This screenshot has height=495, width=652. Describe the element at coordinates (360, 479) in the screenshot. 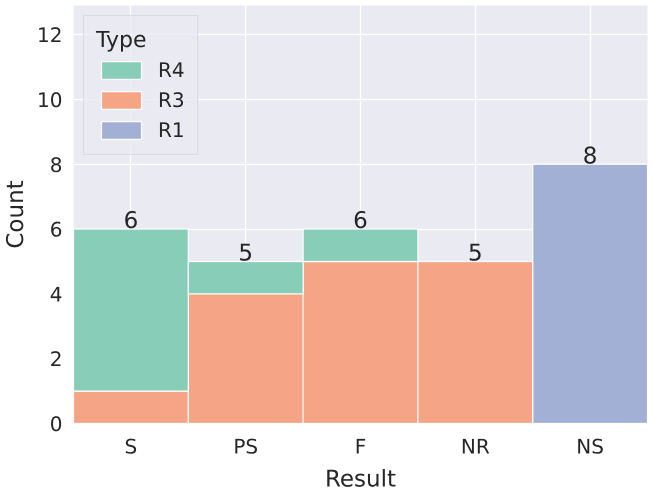

I see `x-axis-title: Result` at that location.